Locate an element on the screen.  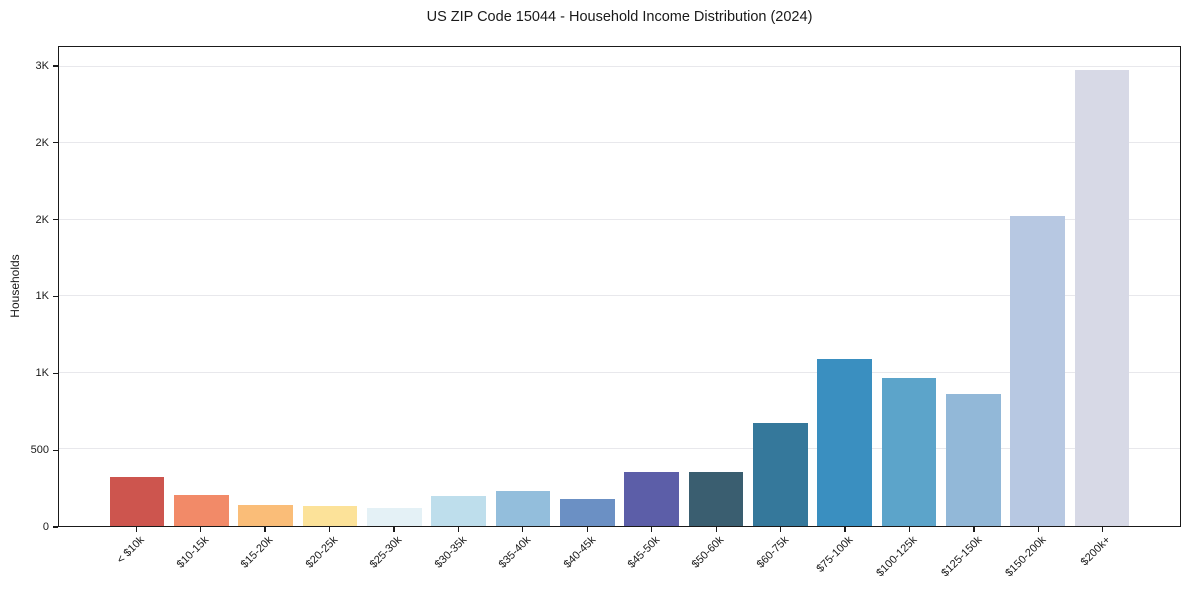
x-tick-label: $45-50k is located at coordinates (644, 552).